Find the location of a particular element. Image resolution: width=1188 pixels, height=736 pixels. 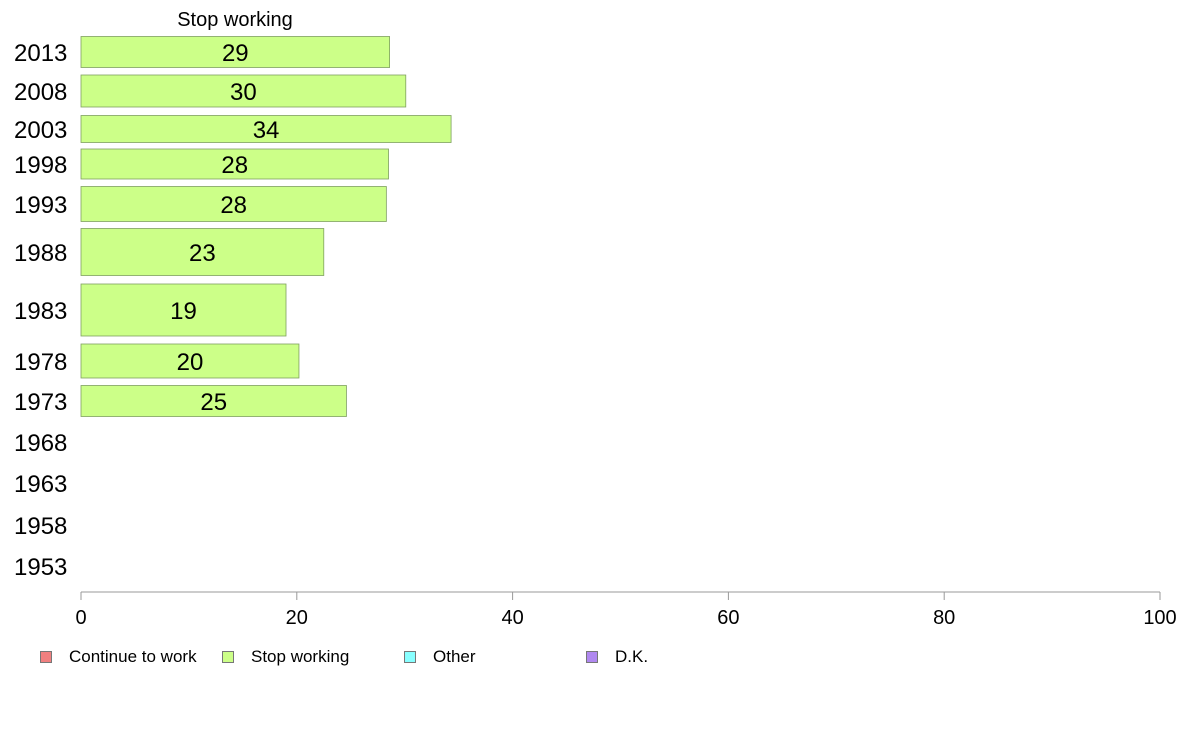

bar-value-label-2003: 34 is located at coordinates (266, 130).